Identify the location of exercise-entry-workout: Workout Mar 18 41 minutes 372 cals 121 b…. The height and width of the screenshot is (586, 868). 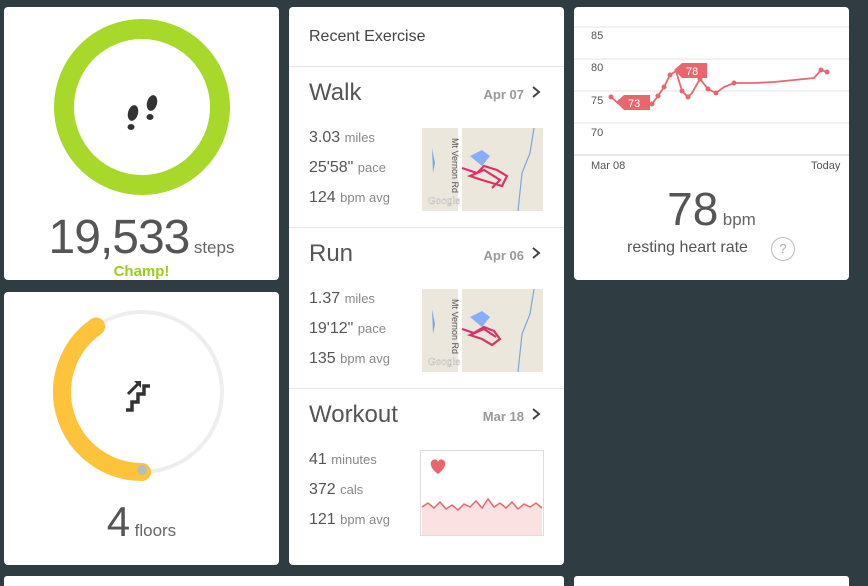
(426, 477).